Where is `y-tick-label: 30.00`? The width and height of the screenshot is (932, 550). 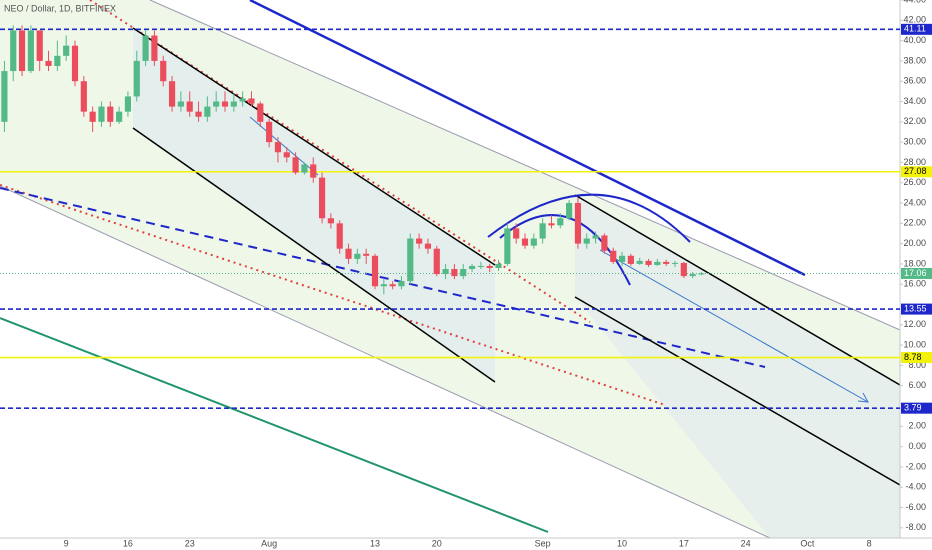
y-tick-label: 30.00 is located at coordinates (914, 141).